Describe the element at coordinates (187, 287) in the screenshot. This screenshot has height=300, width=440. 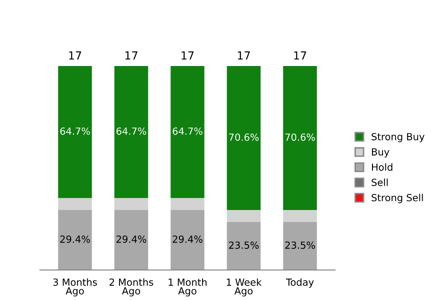
I see `x-tick-label: 1 Month Ago` at that location.